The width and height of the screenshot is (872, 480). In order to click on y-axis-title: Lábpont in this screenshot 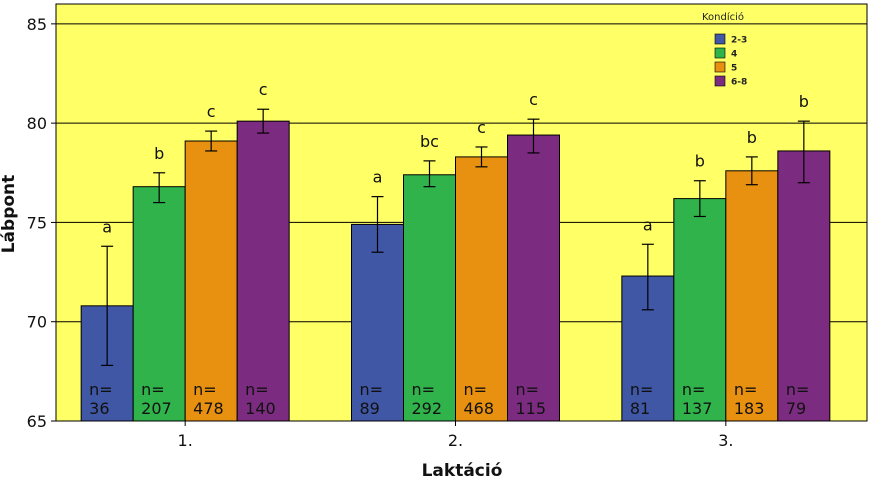, I will do `click(9, 214)`.